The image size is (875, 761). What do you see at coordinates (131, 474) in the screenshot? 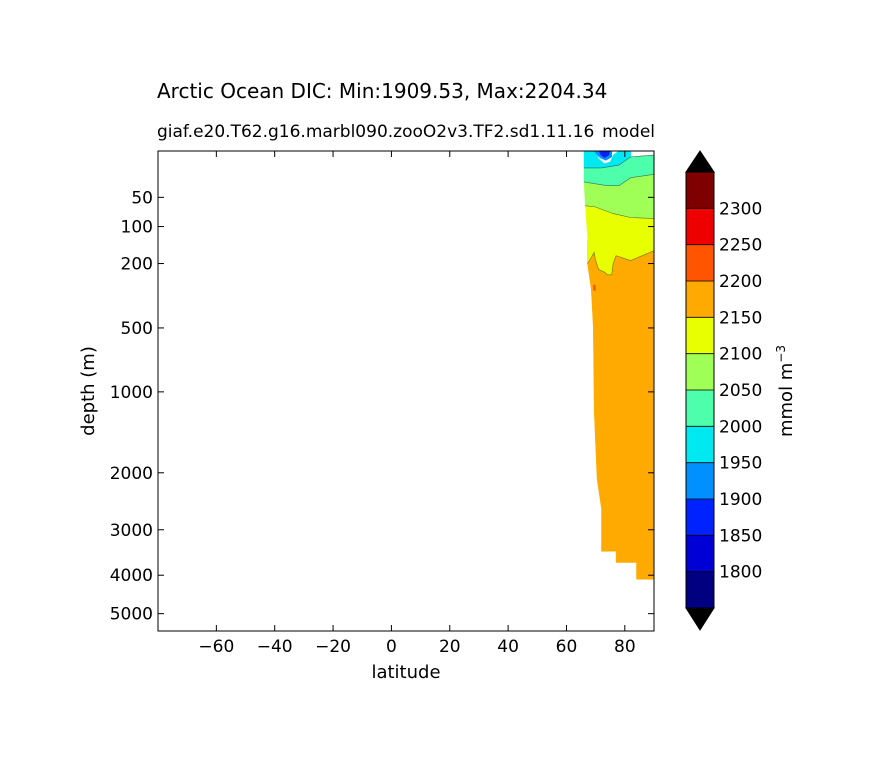
I see `y-tick-label: 2000` at bounding box center [131, 474].